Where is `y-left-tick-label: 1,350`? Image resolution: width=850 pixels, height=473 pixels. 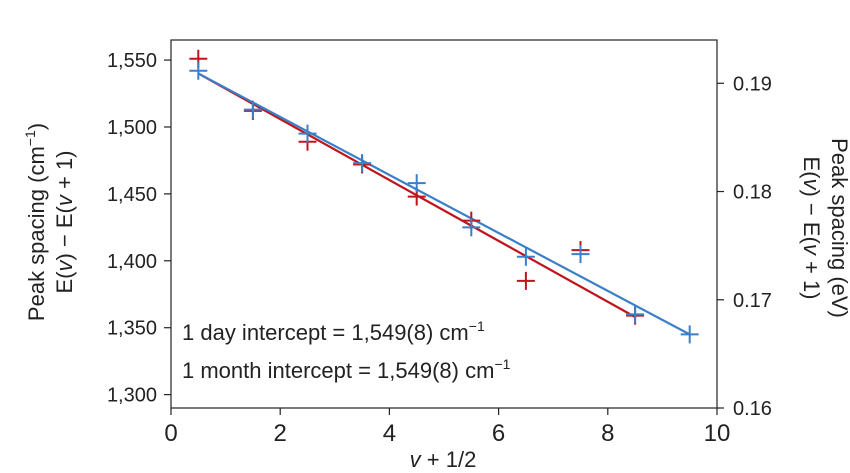
y-left-tick-label: 1,350 is located at coordinates (132, 329).